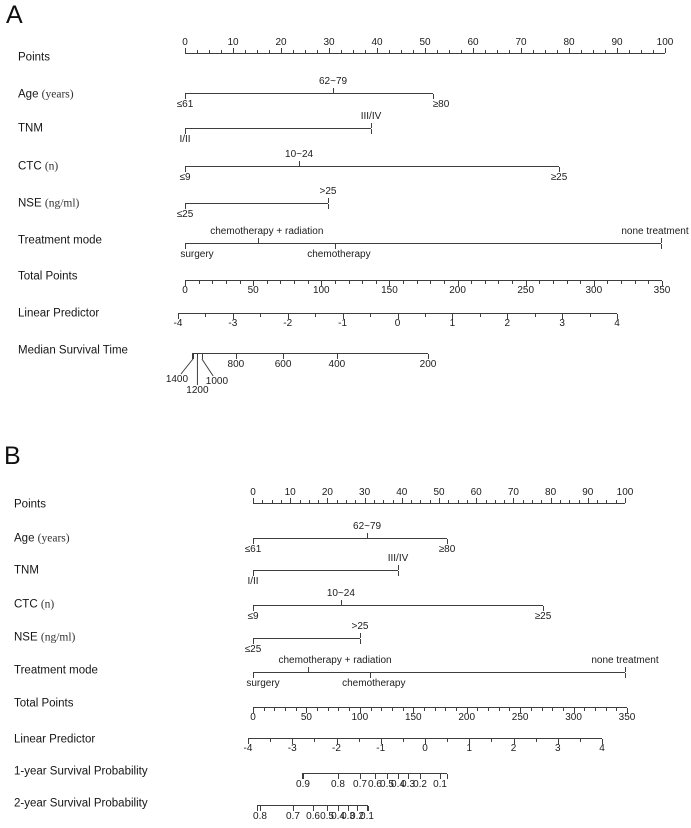 Image resolution: width=691 pixels, height=828 pixels. Describe the element at coordinates (253, 717) in the screenshot. I see `total-points-tick-label: 0` at that location.